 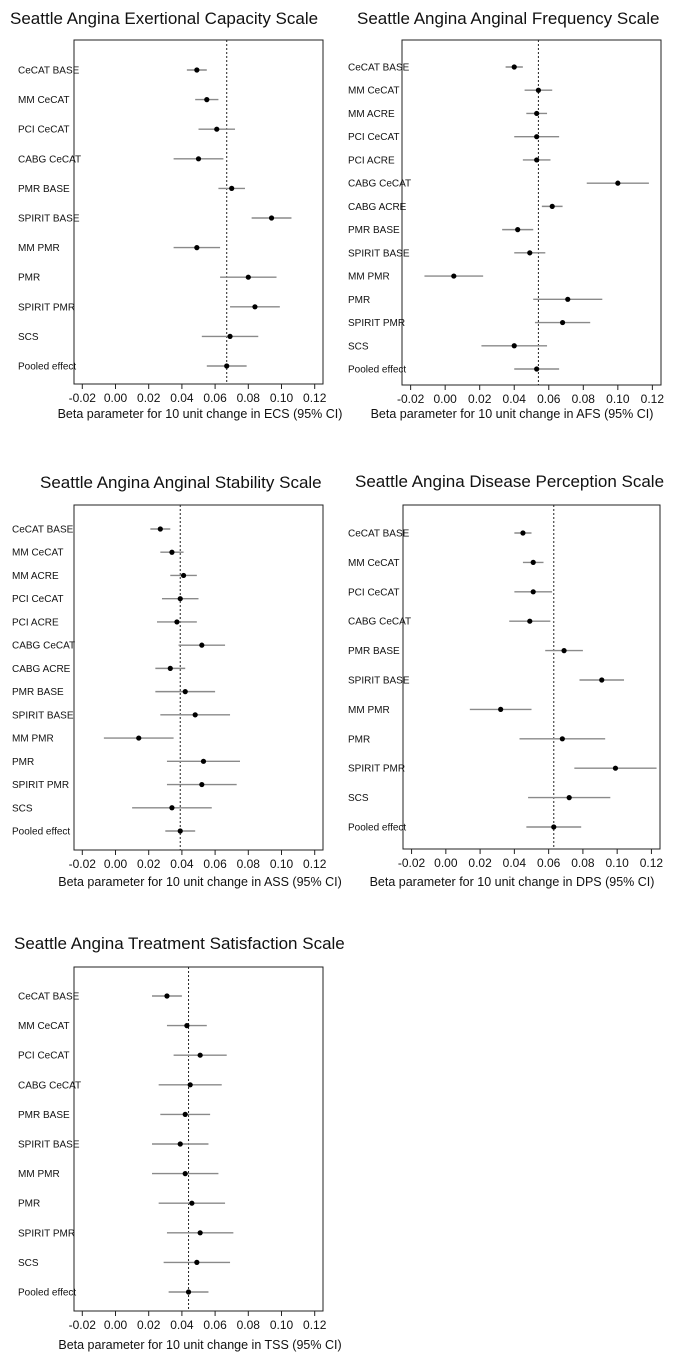 What do you see at coordinates (40, 785) in the screenshot?
I see `ass-row-label: SPIRIT PMR` at bounding box center [40, 785].